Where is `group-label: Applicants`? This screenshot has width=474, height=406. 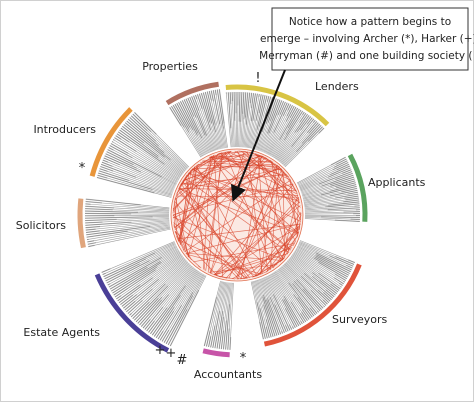
group-label: Applicants is located at coordinates (397, 182).